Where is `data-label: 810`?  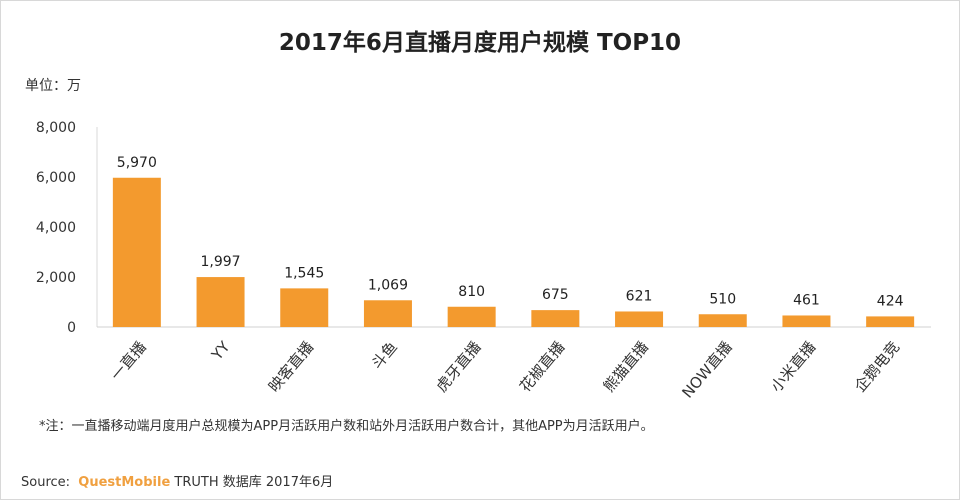
data-label: 810 is located at coordinates (471, 292).